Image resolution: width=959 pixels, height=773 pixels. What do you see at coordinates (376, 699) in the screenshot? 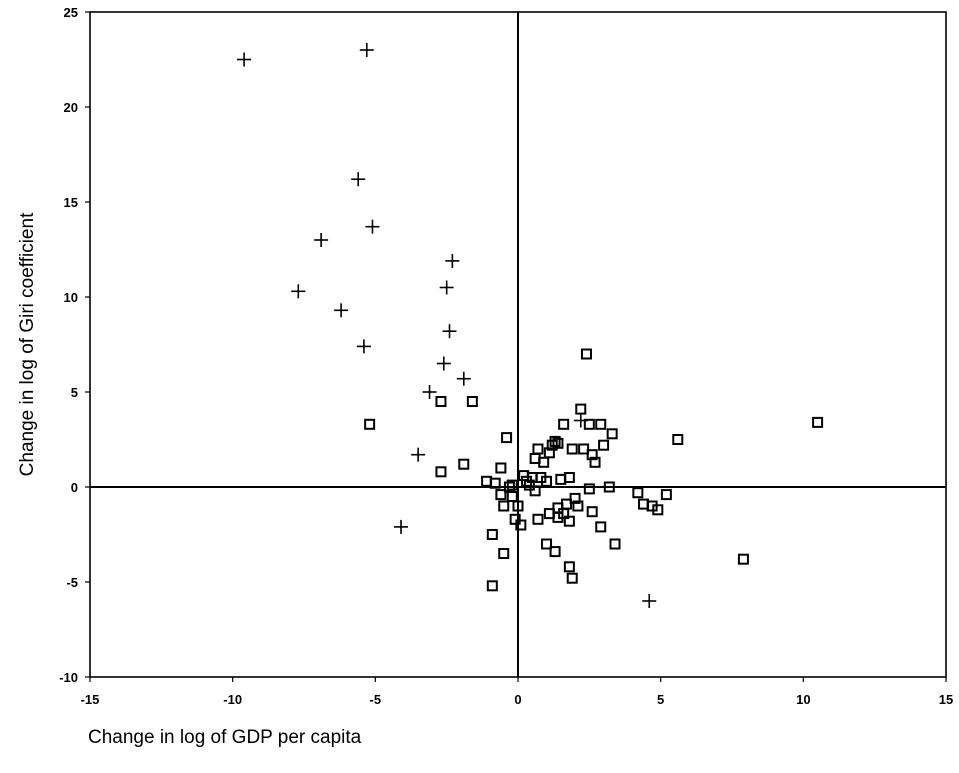
I see `x-tick-label: -5` at bounding box center [376, 699].